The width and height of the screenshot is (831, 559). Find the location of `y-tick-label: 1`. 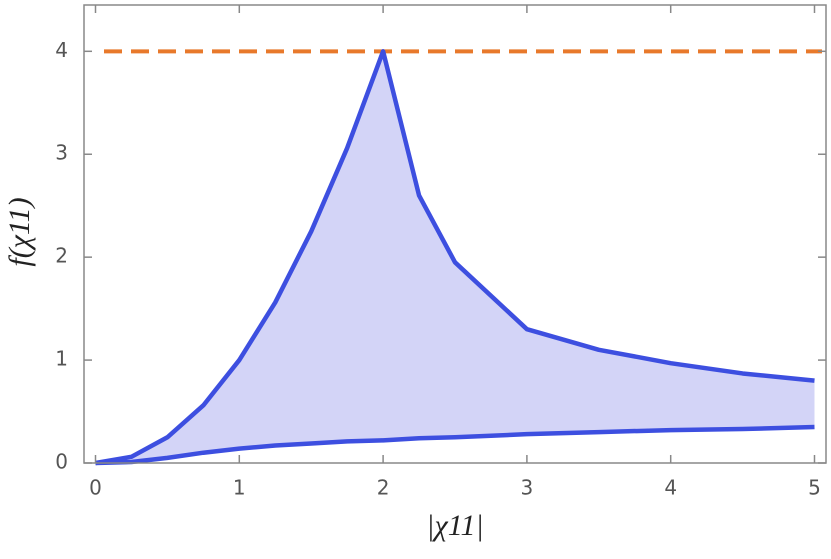

y-tick-label: 1 is located at coordinates (61, 359).